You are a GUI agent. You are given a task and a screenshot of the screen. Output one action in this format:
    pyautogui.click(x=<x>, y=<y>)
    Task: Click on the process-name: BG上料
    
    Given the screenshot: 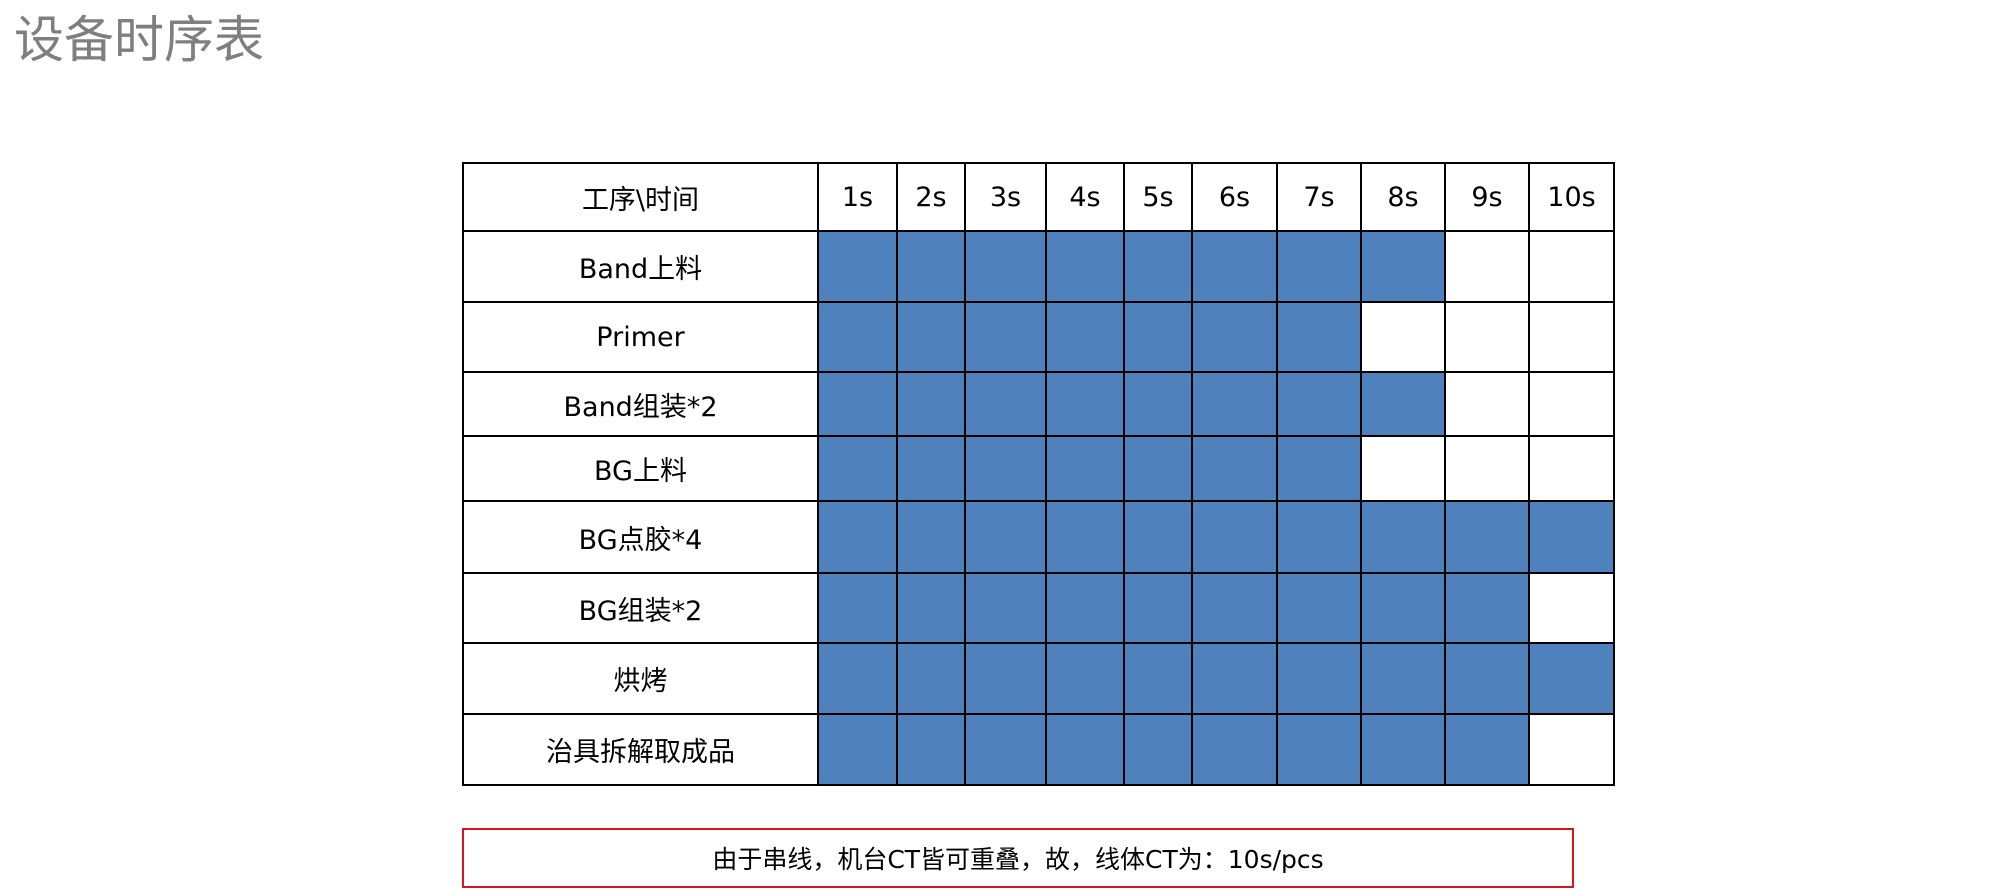 What is the action you would take?
    pyautogui.click(x=640, y=468)
    